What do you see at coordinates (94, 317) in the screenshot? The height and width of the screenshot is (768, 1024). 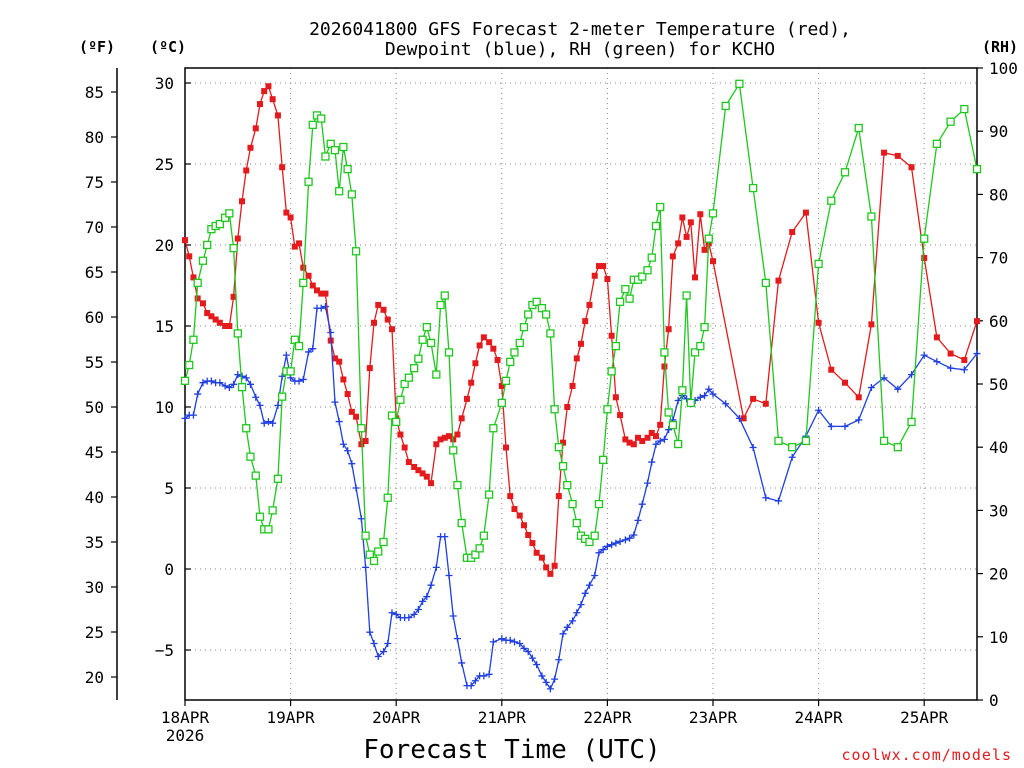 I see `f-tick-label: 60` at bounding box center [94, 317].